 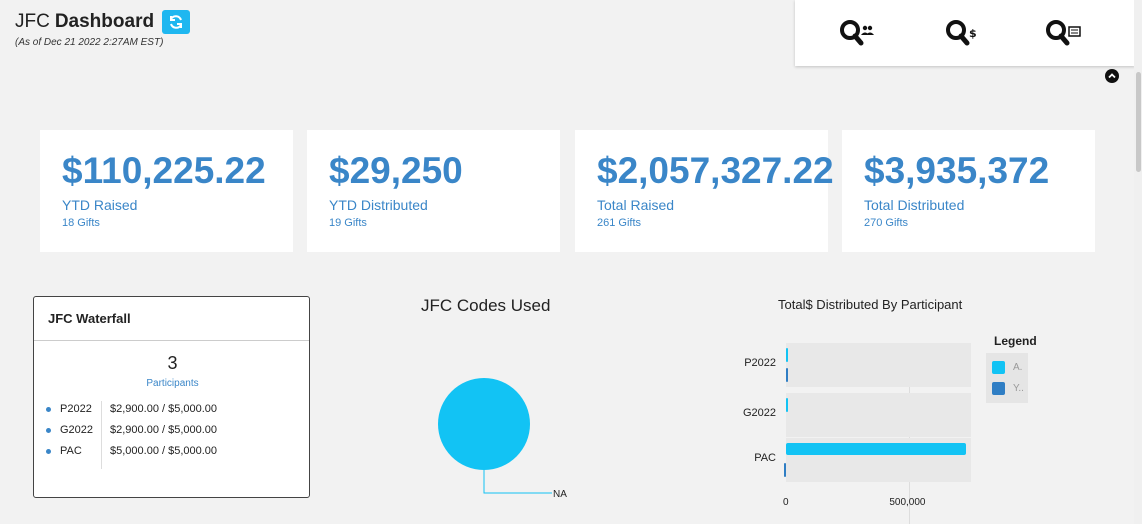 I want to click on search-participants-icon, so click(x=857, y=33).